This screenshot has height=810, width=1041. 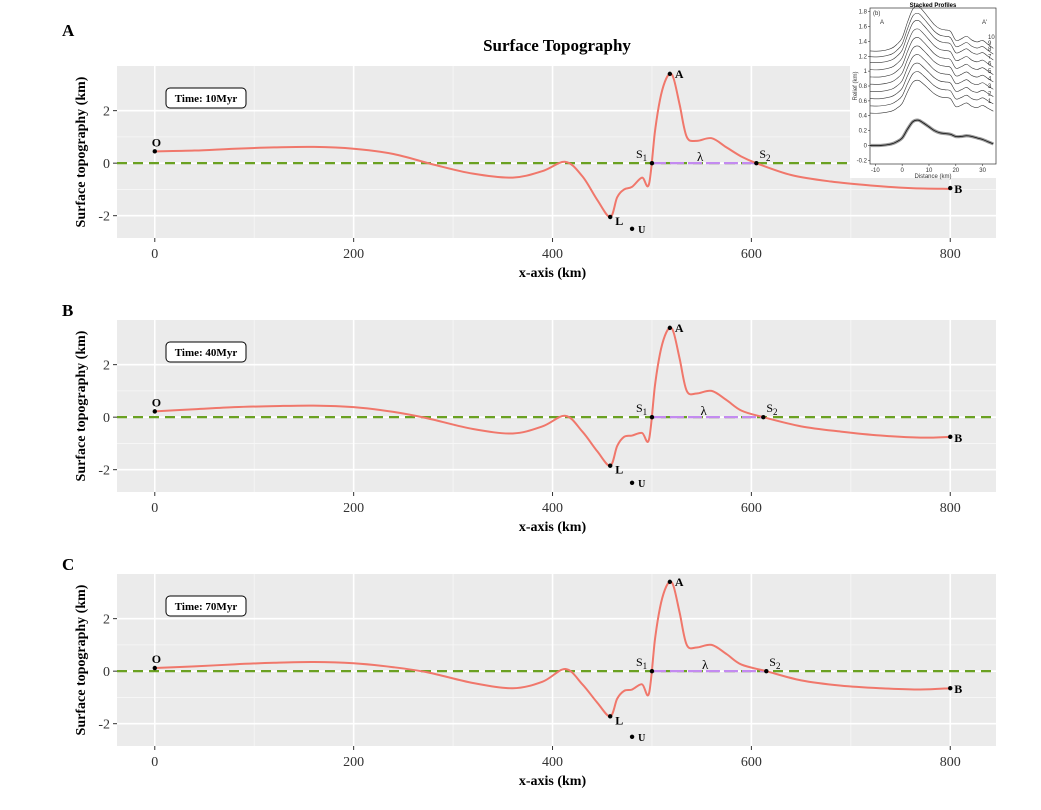 What do you see at coordinates (866, 72) in the screenshot?
I see `inset-y-tick-label: 1` at bounding box center [866, 72].